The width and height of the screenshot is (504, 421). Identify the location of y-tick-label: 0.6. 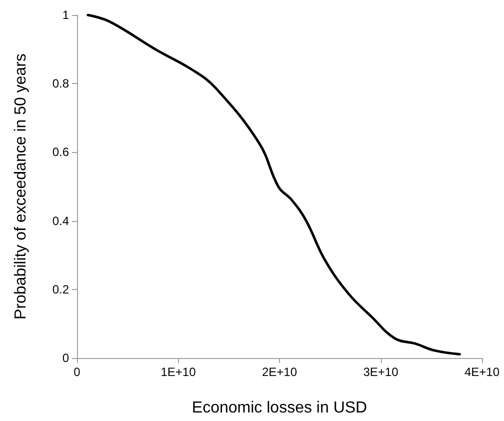
(61, 152).